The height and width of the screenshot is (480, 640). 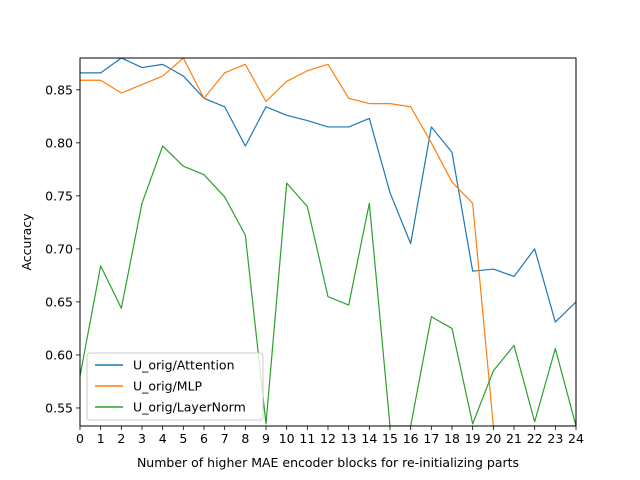 What do you see at coordinates (225, 438) in the screenshot?
I see `x-tick-label: 7` at bounding box center [225, 438].